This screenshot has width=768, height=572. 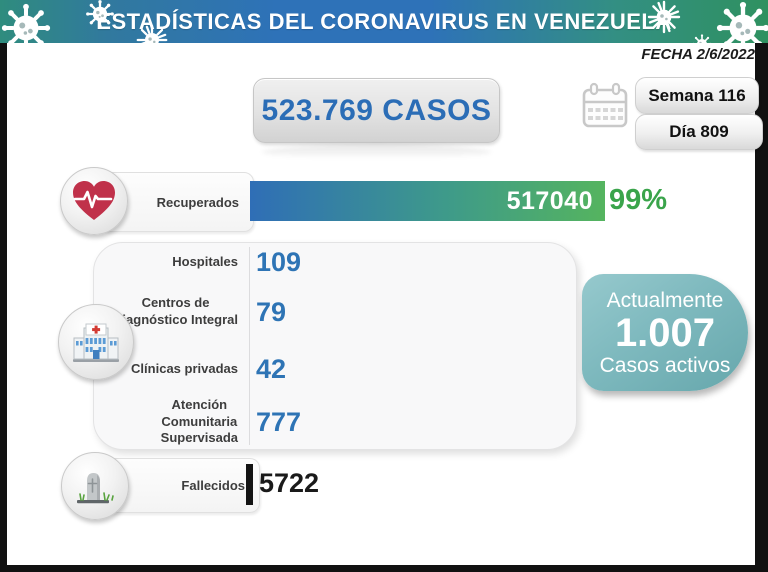 What do you see at coordinates (335, 312) in the screenshot?
I see `facility-row-cdi: Centros de Diagnóstico Integral 79` at bounding box center [335, 312].